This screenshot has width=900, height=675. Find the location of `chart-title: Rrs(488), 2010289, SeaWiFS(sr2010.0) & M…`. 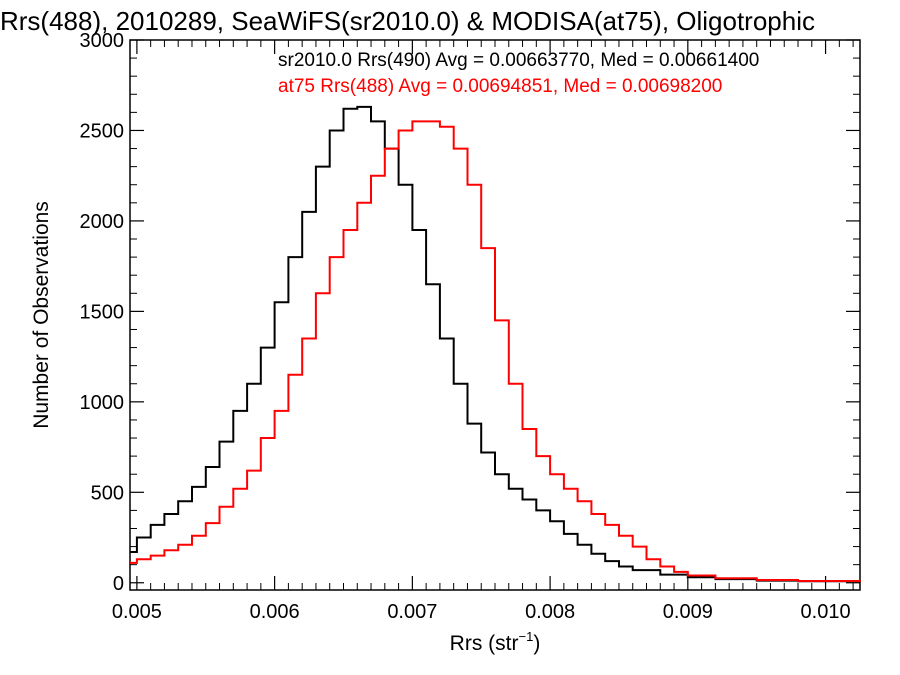

chart-title: Rrs(488), 2010289, SeaWiFS(sr2010.0) & M… is located at coordinates (407, 21).